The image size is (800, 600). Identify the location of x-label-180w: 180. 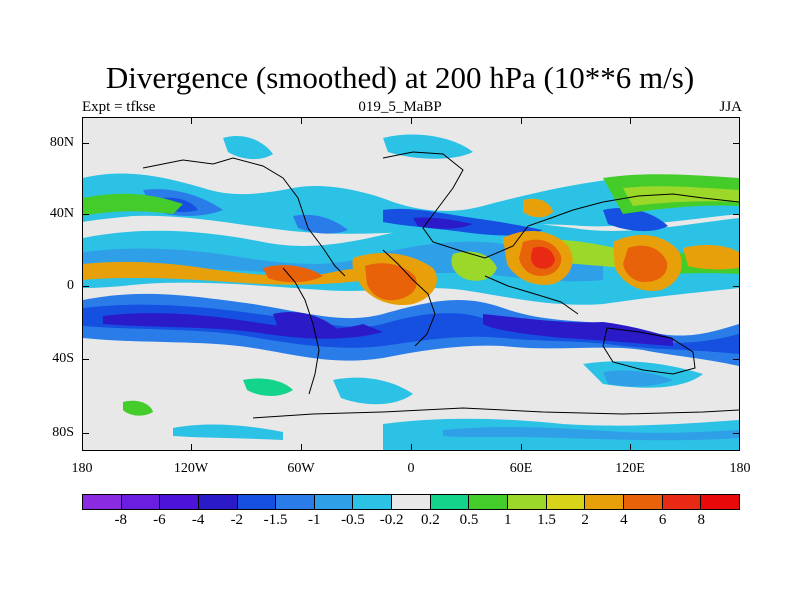
(82, 468).